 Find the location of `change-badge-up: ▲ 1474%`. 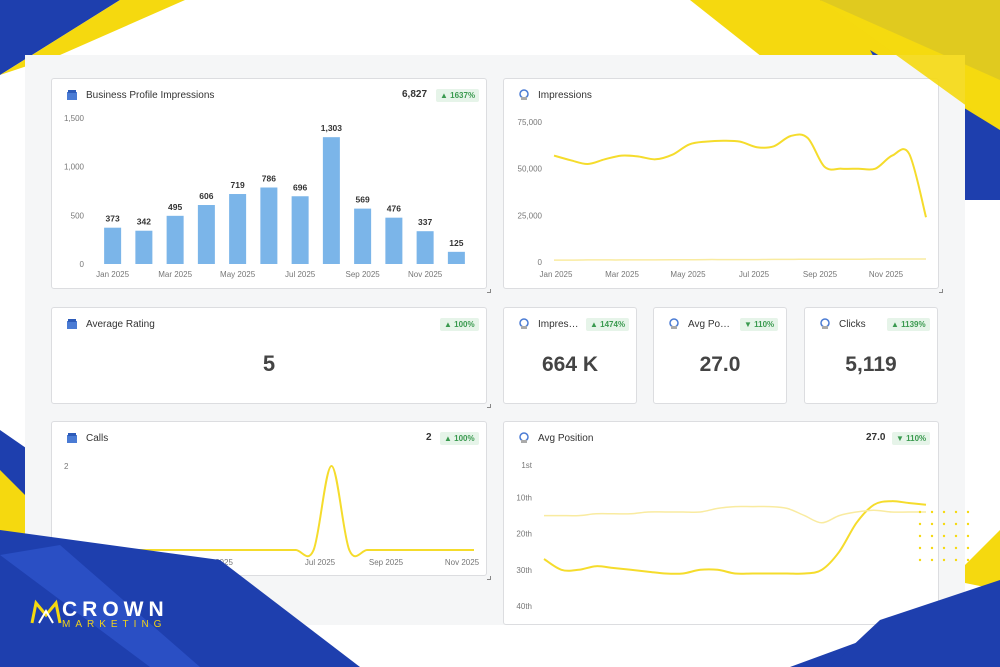

change-badge-up: ▲ 1474% is located at coordinates (608, 324).